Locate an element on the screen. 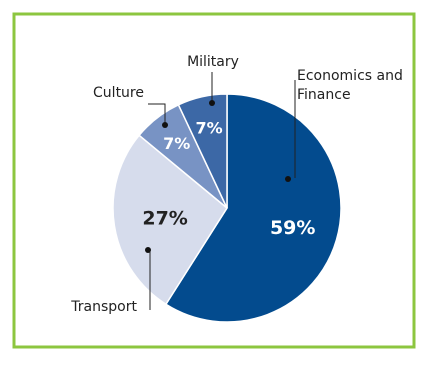 This screenshot has height=366, width=430. value-label: 27% is located at coordinates (164, 219).